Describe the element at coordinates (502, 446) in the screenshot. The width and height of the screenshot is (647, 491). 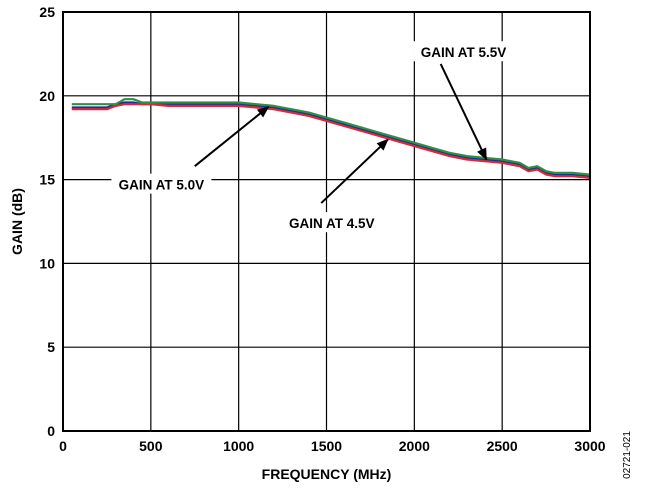
I see `x-tick-label: 2500` at that location.